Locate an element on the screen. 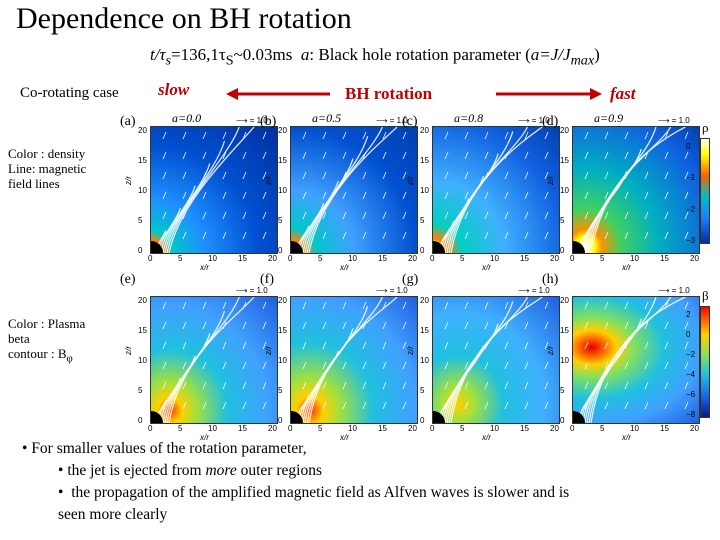  colorbar-tick: 0 is located at coordinates (688, 146).